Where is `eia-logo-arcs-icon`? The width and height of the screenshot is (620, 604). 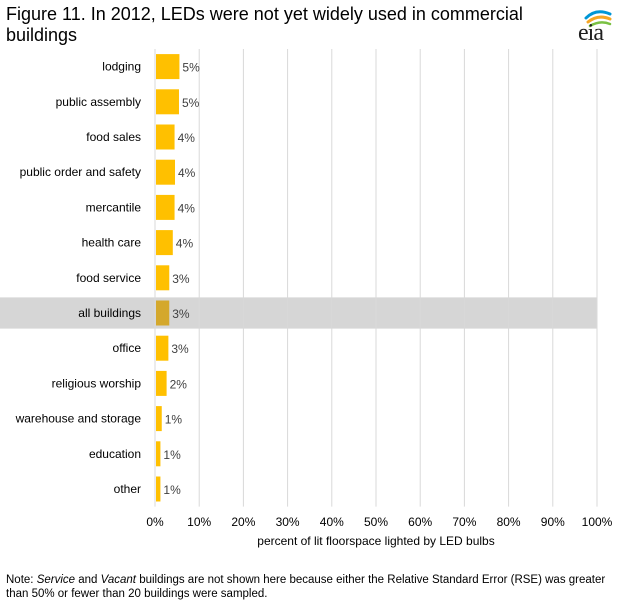
eia-logo-arcs-icon is located at coordinates (598, 19).